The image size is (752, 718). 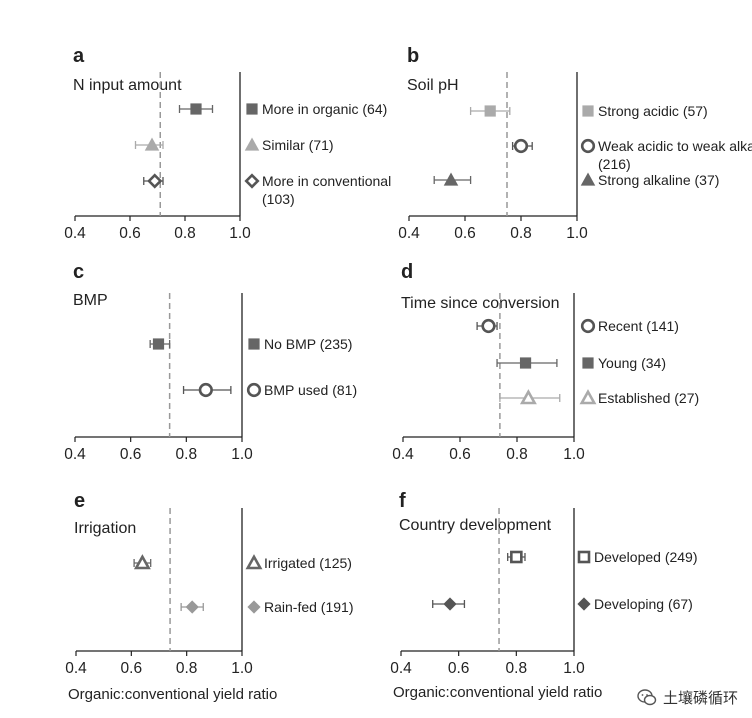 I want to click on panel-letter: f, so click(x=402, y=501).